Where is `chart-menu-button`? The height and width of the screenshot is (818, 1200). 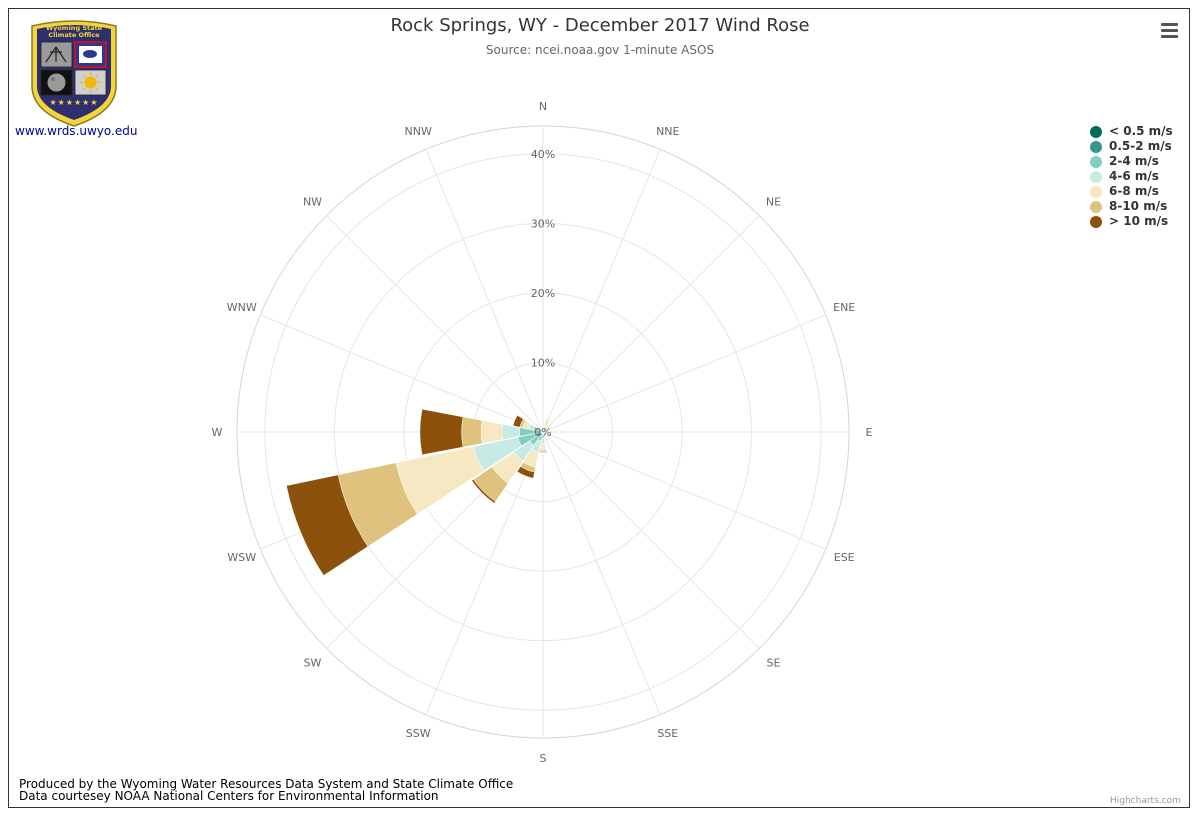 chart-menu-button is located at coordinates (1170, 30).